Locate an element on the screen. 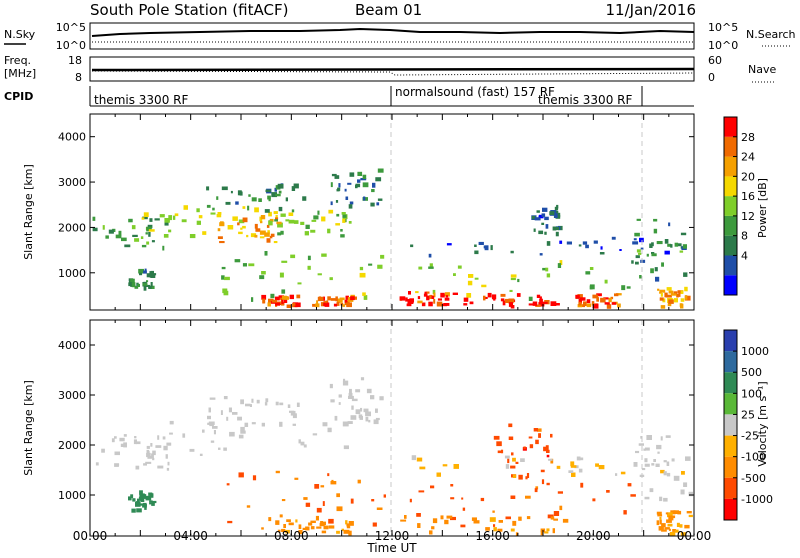 This screenshot has height=558, width=800. date-label: 11/Jan/2016 is located at coordinates (651, 10).